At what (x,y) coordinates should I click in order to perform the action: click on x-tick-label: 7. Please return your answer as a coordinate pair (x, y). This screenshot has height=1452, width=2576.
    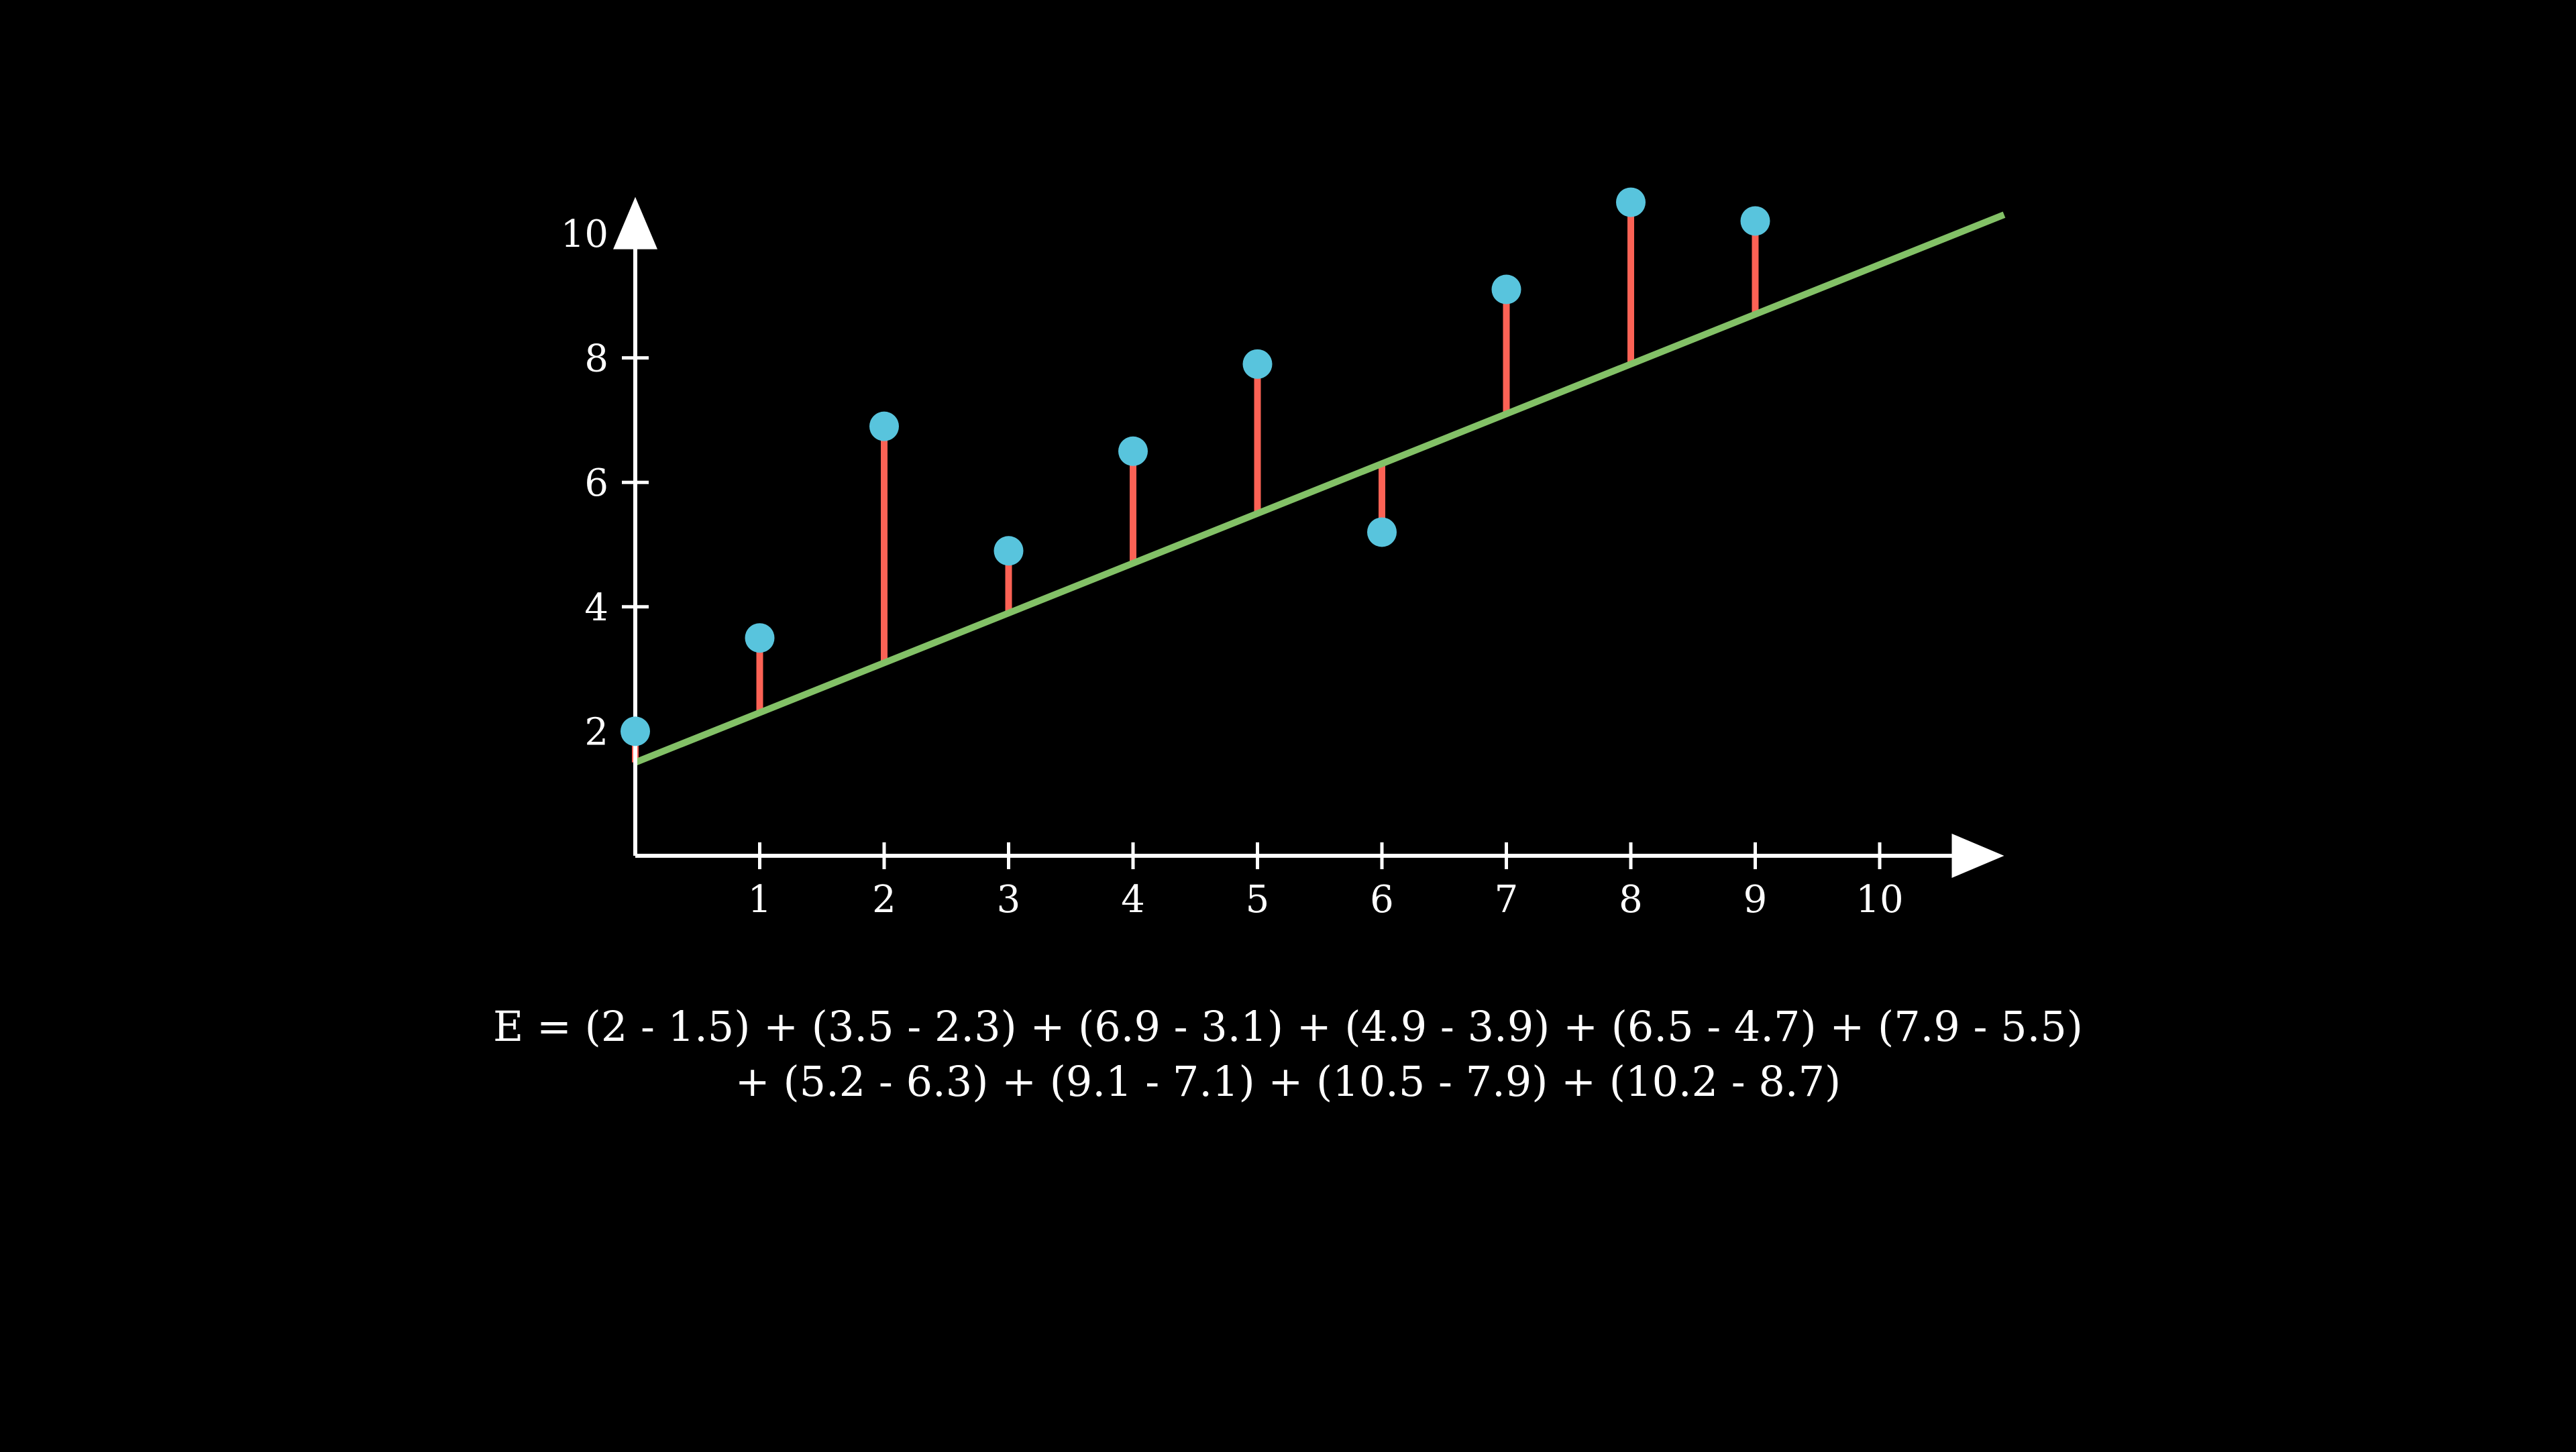
    Looking at the image, I should click on (1507, 900).